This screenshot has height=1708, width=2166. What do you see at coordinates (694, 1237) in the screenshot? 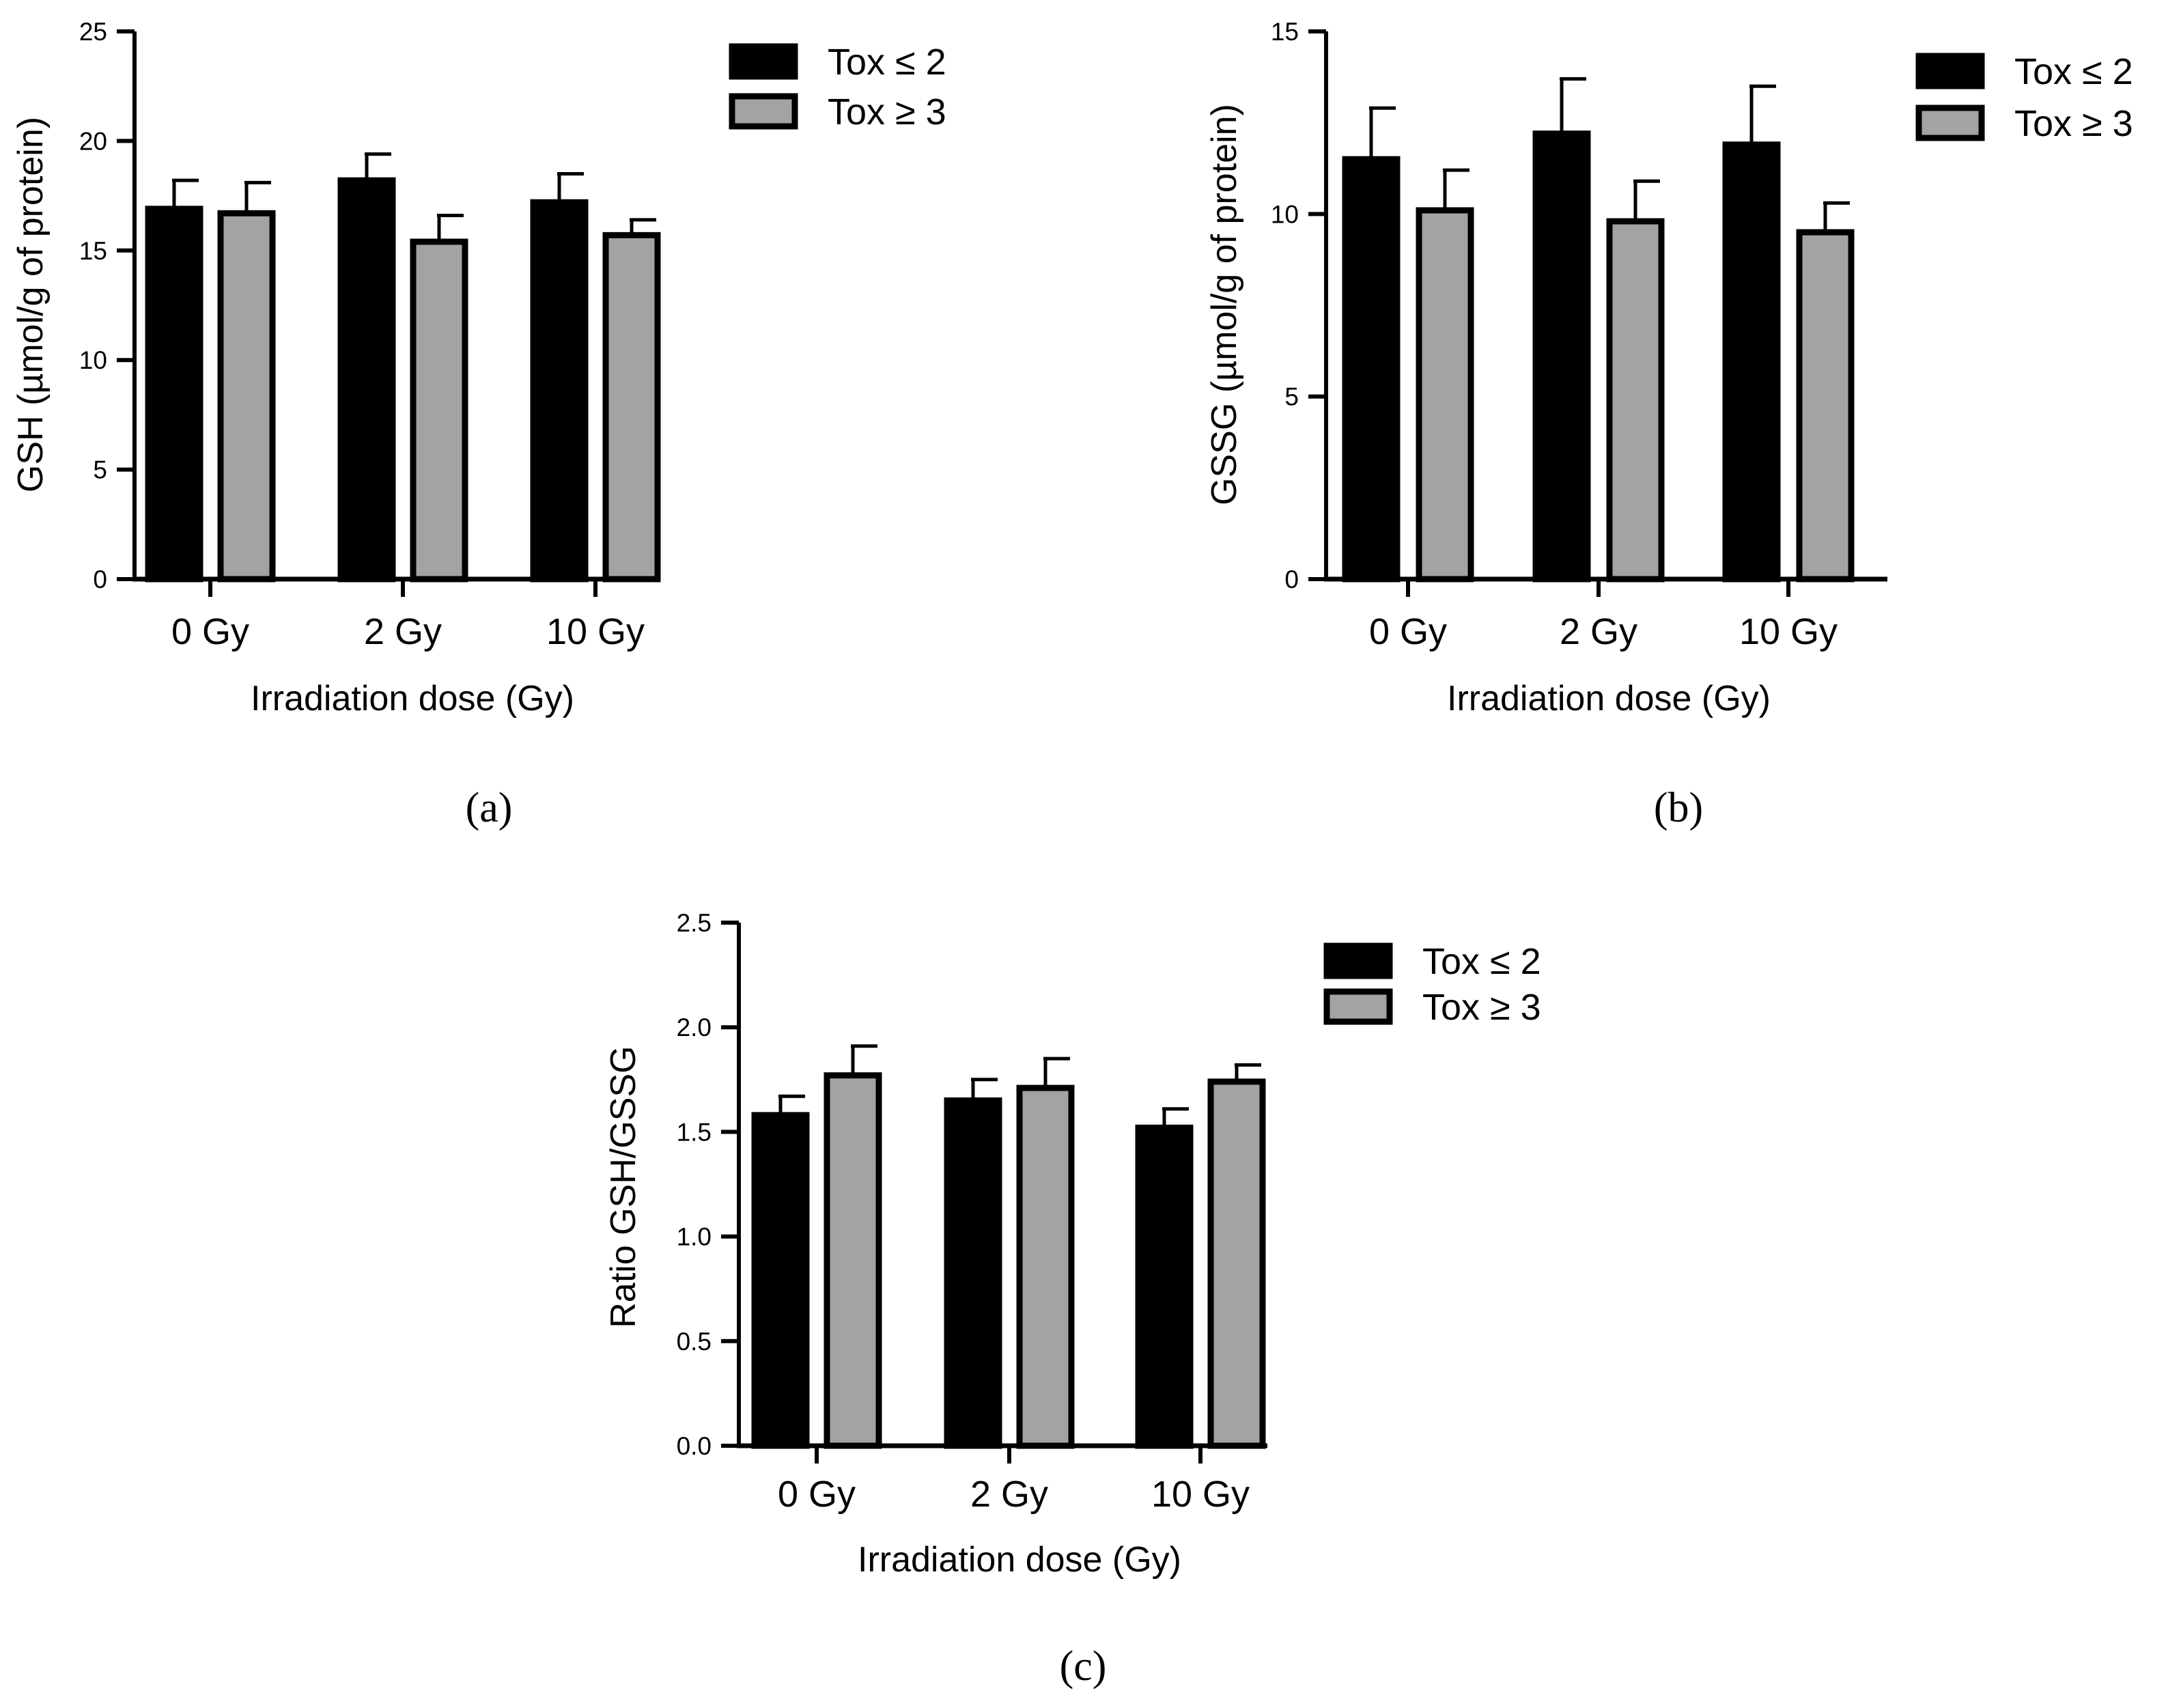
I see `y-tick-label: 1.0` at bounding box center [694, 1237].